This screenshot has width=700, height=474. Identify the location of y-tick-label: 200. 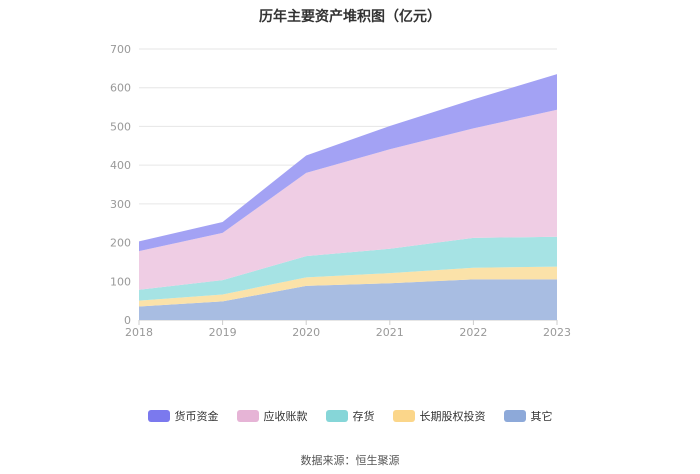
(120, 243).